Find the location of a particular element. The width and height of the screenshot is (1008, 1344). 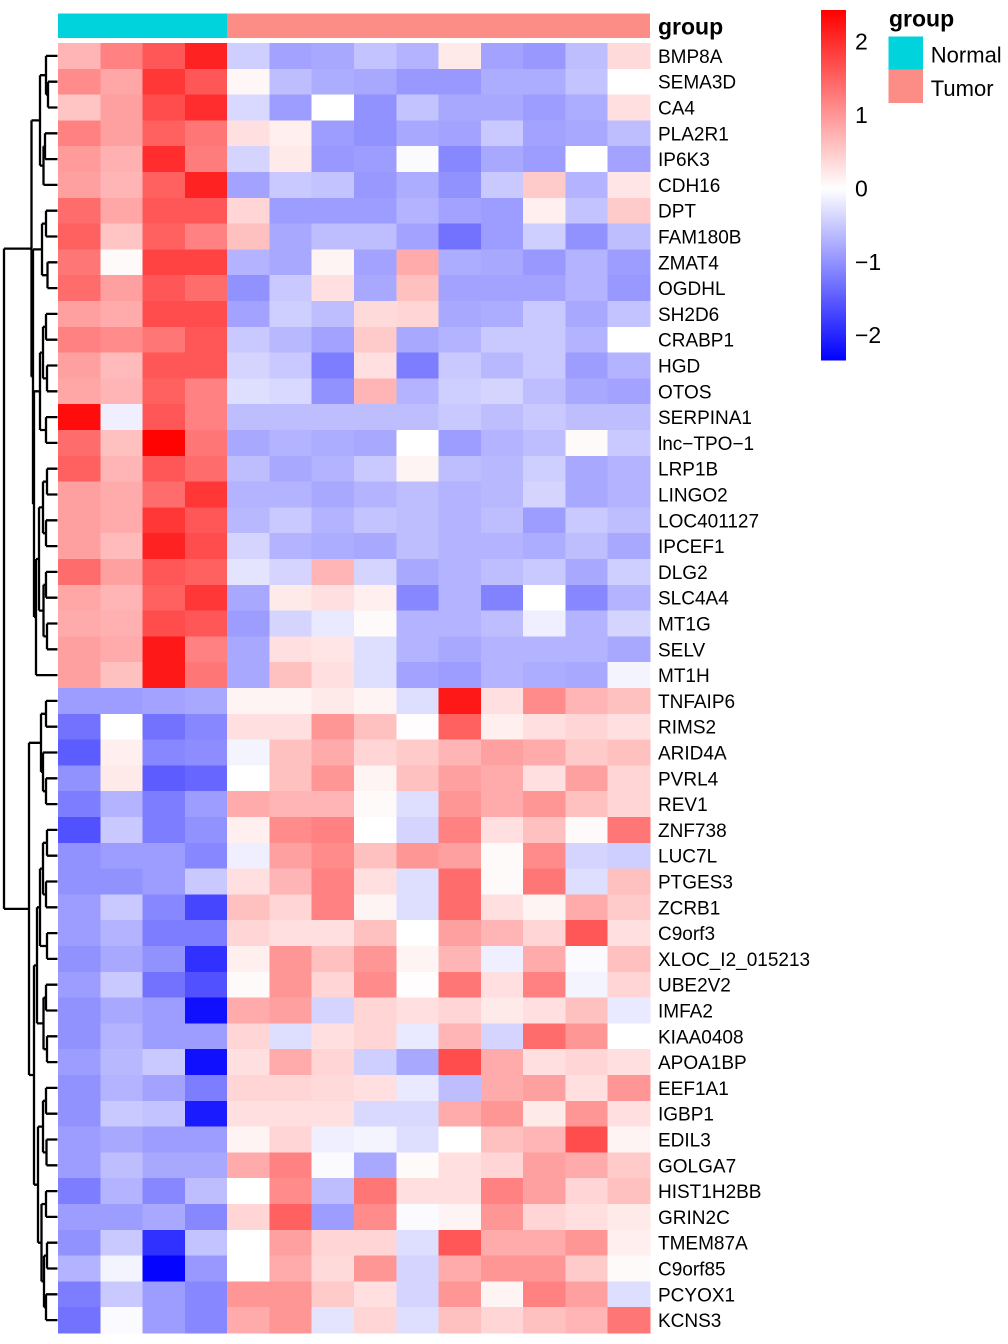

svg-text: CDH16 is located at coordinates (689, 186).